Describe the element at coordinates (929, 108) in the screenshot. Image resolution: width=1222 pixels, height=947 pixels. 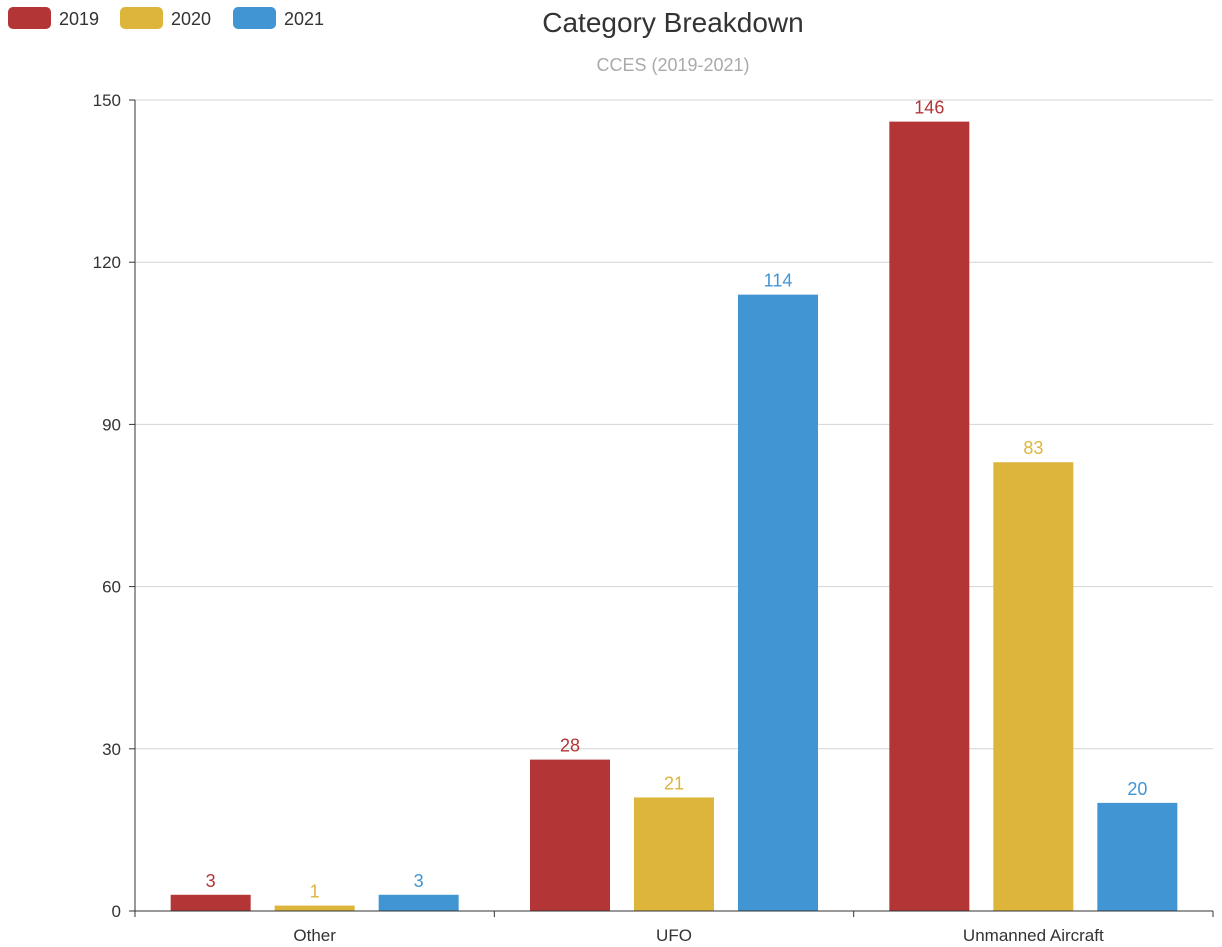
I see `bar-label-2019-unmanned-aircraft: 146` at that location.